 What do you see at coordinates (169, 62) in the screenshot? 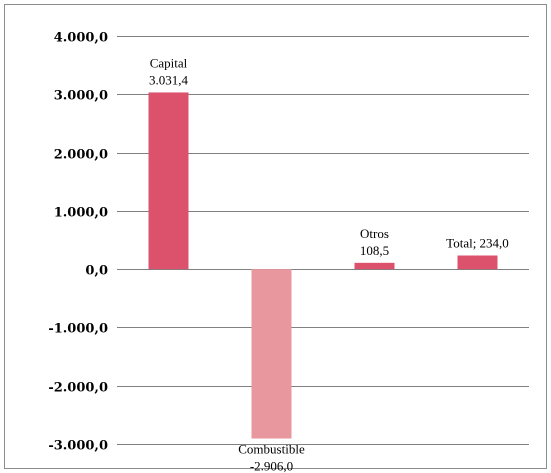
I see `data-label: Capital` at bounding box center [169, 62].